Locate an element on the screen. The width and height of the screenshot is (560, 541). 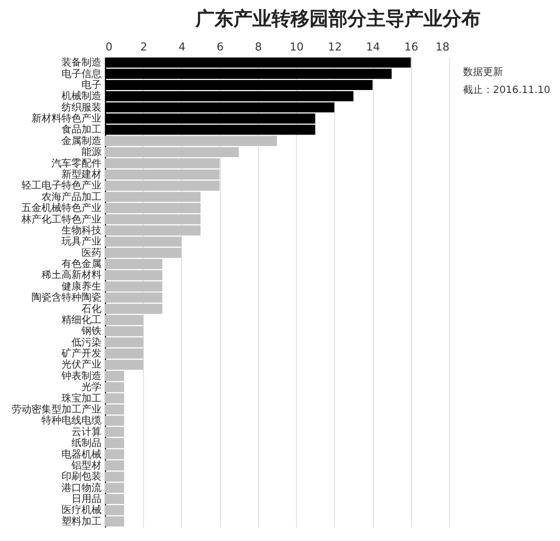
y-tick-label: 金属制造 is located at coordinates (82, 140).